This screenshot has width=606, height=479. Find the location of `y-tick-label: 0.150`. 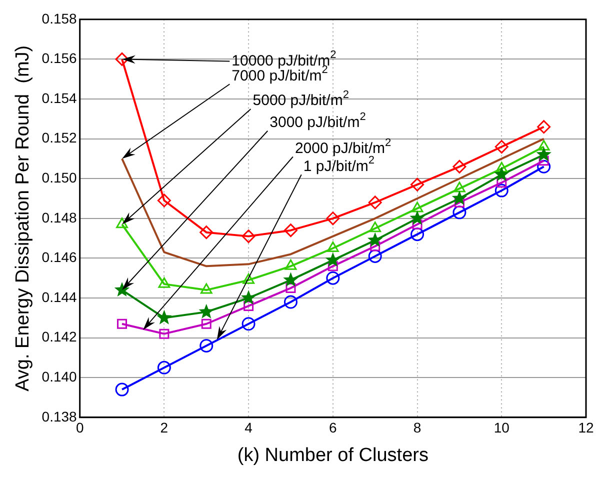

y-tick-label: 0.150 is located at coordinates (60, 177).